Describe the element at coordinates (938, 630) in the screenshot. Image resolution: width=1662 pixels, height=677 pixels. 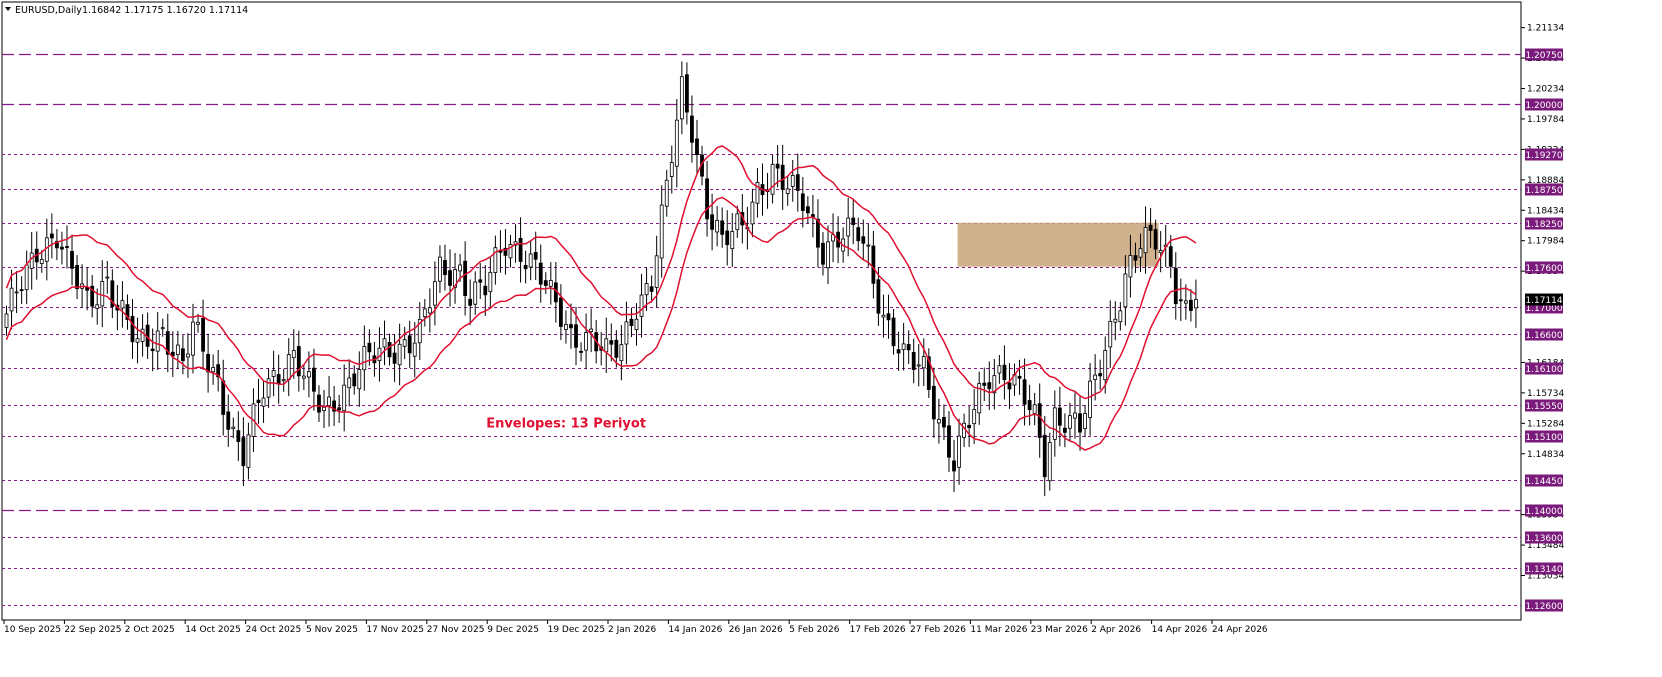
I see `x-tick-label: 27 Feb 2026` at that location.